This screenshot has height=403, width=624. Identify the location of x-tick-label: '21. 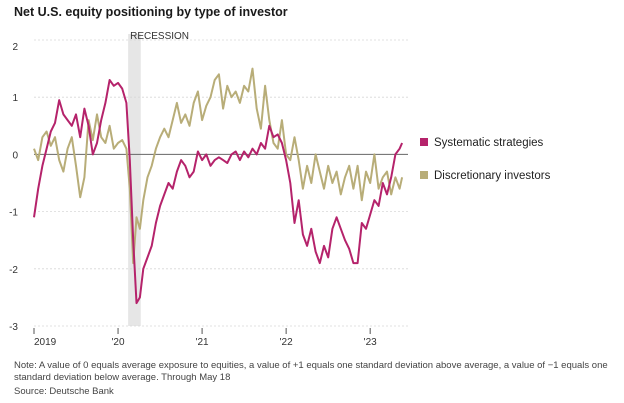
(202, 342).